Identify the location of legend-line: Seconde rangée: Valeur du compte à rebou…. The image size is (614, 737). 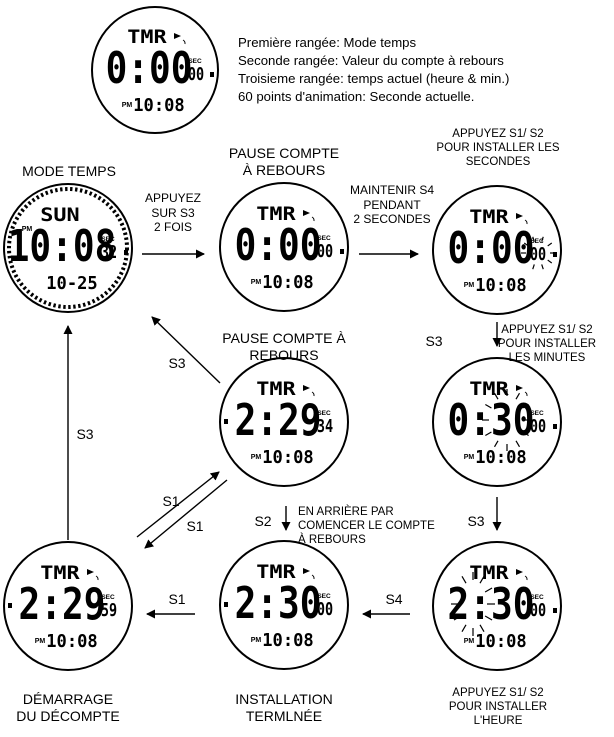
(371, 60).